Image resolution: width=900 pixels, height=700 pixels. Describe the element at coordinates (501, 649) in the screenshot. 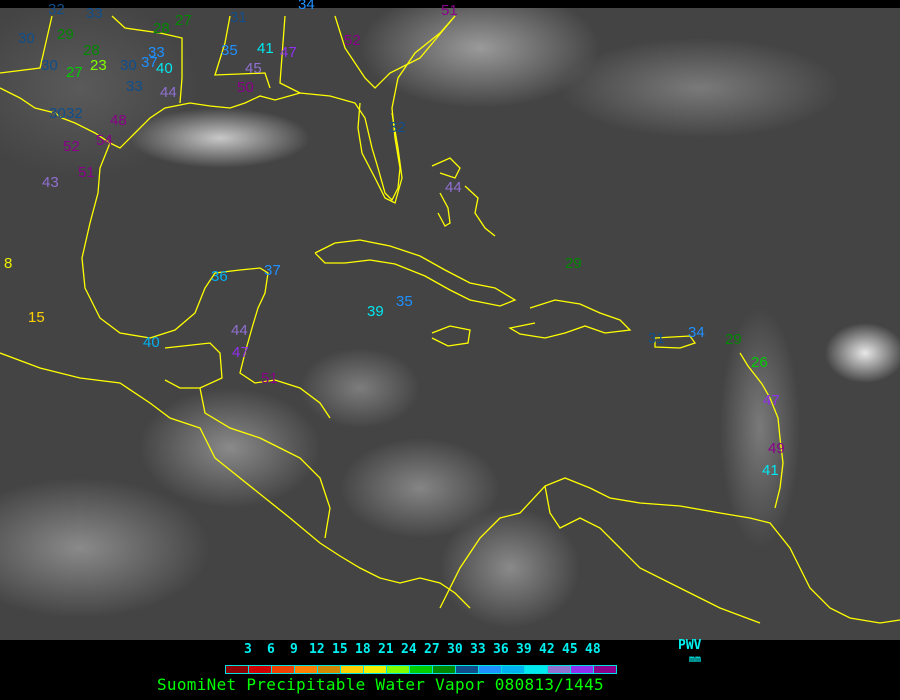

I see `legend-tick-label: 36` at that location.